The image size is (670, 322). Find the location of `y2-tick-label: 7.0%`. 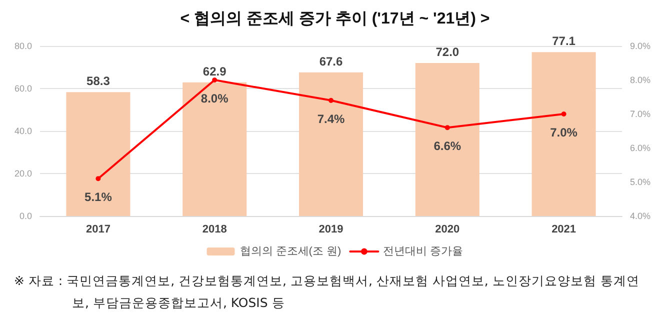

y2-tick-label: 7.0% is located at coordinates (640, 114).